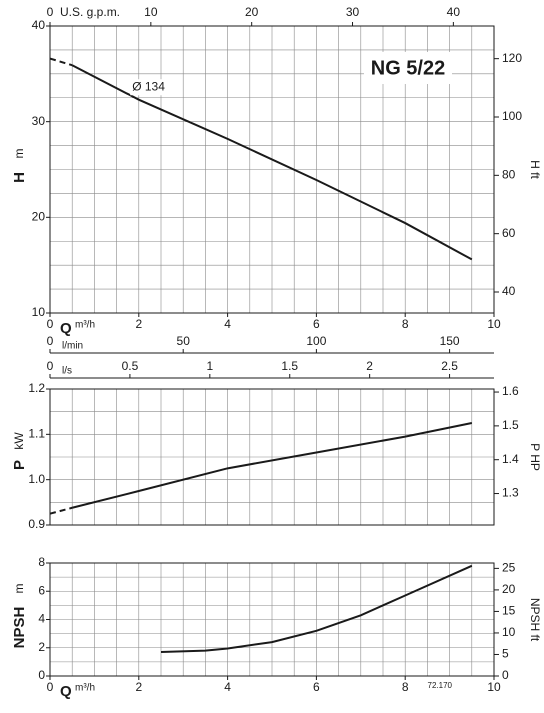 This screenshot has height=713, width=544. I want to click on extra-axis-tick-label: 0.5, so click(130, 366).